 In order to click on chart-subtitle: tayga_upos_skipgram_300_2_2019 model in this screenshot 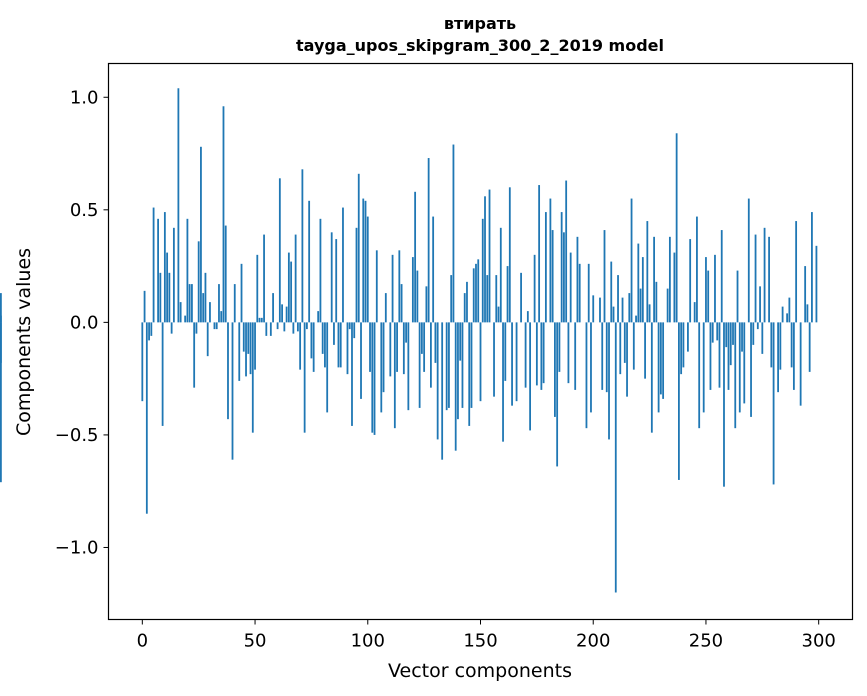, I will do `click(480, 45)`.